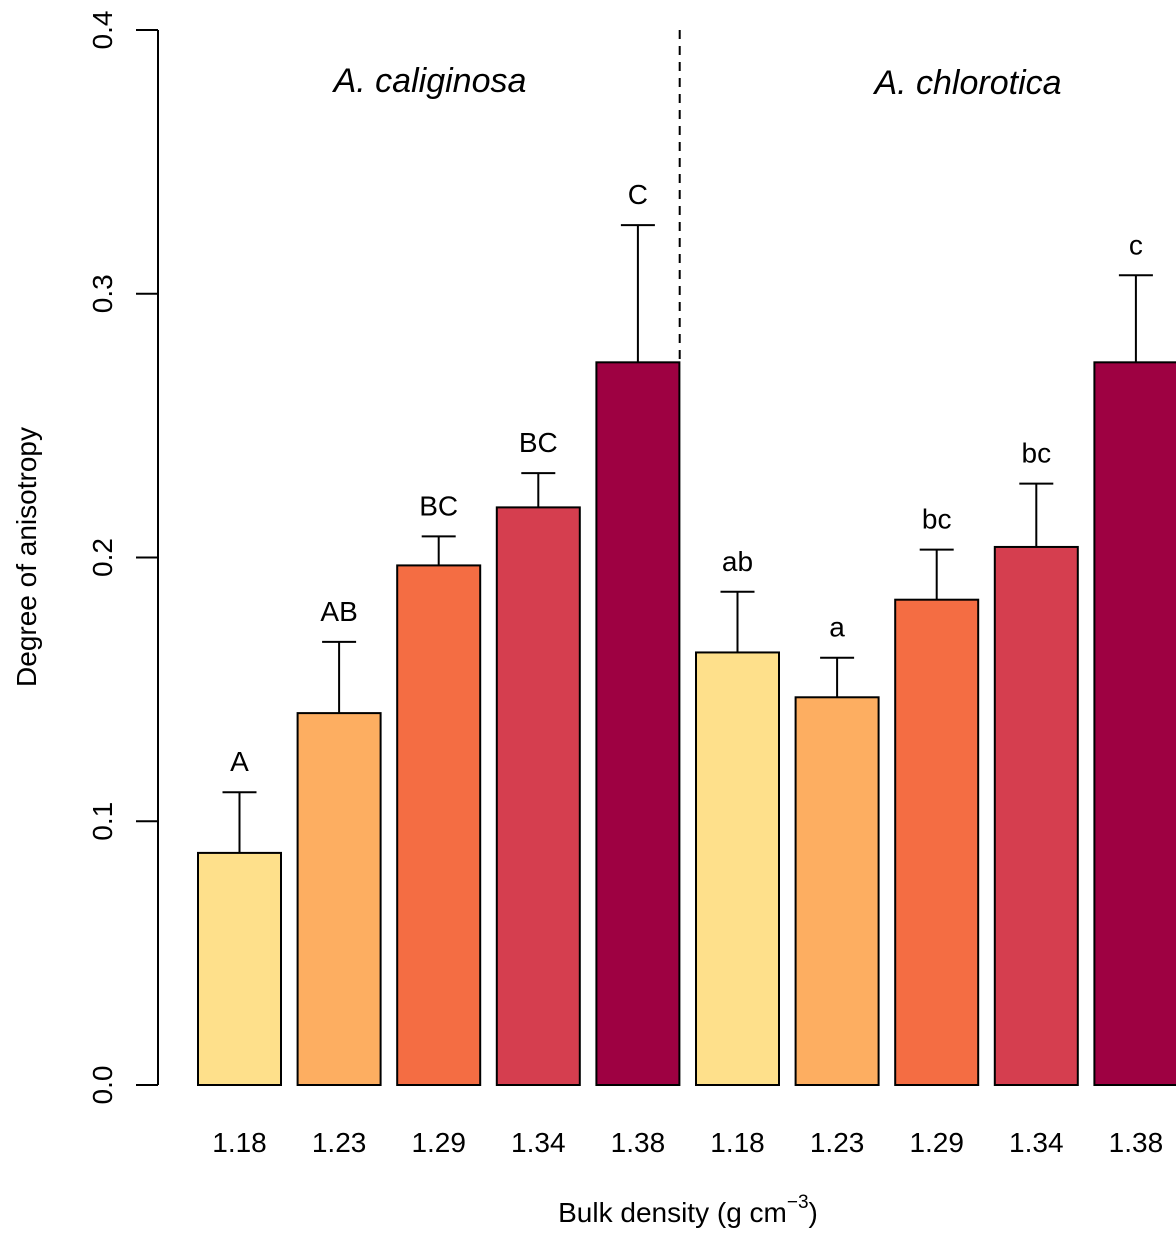 The image size is (1176, 1236). What do you see at coordinates (102, 557) in the screenshot?
I see `y-tick-label-2: 0.2` at bounding box center [102, 557].